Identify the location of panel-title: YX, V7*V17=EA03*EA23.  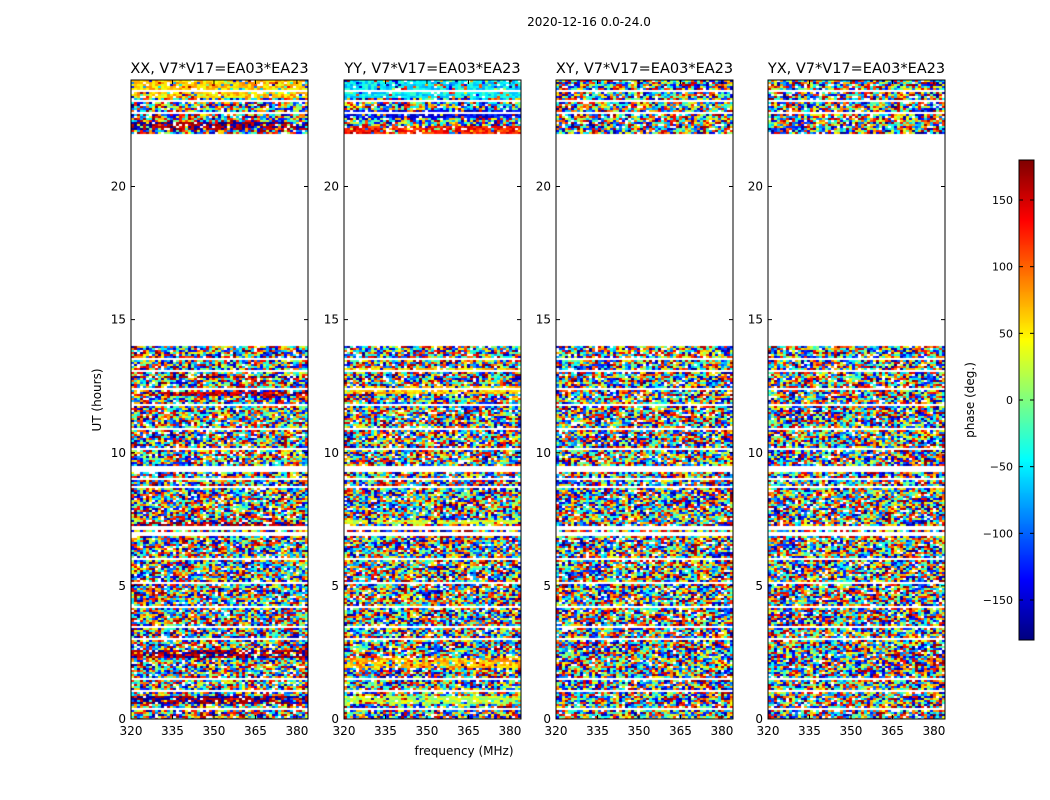
(856, 69).